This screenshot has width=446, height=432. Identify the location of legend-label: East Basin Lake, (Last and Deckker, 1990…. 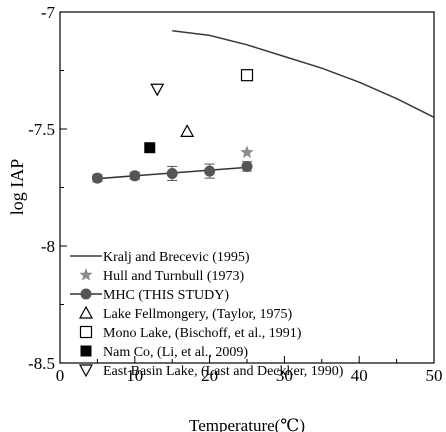
(223, 371).